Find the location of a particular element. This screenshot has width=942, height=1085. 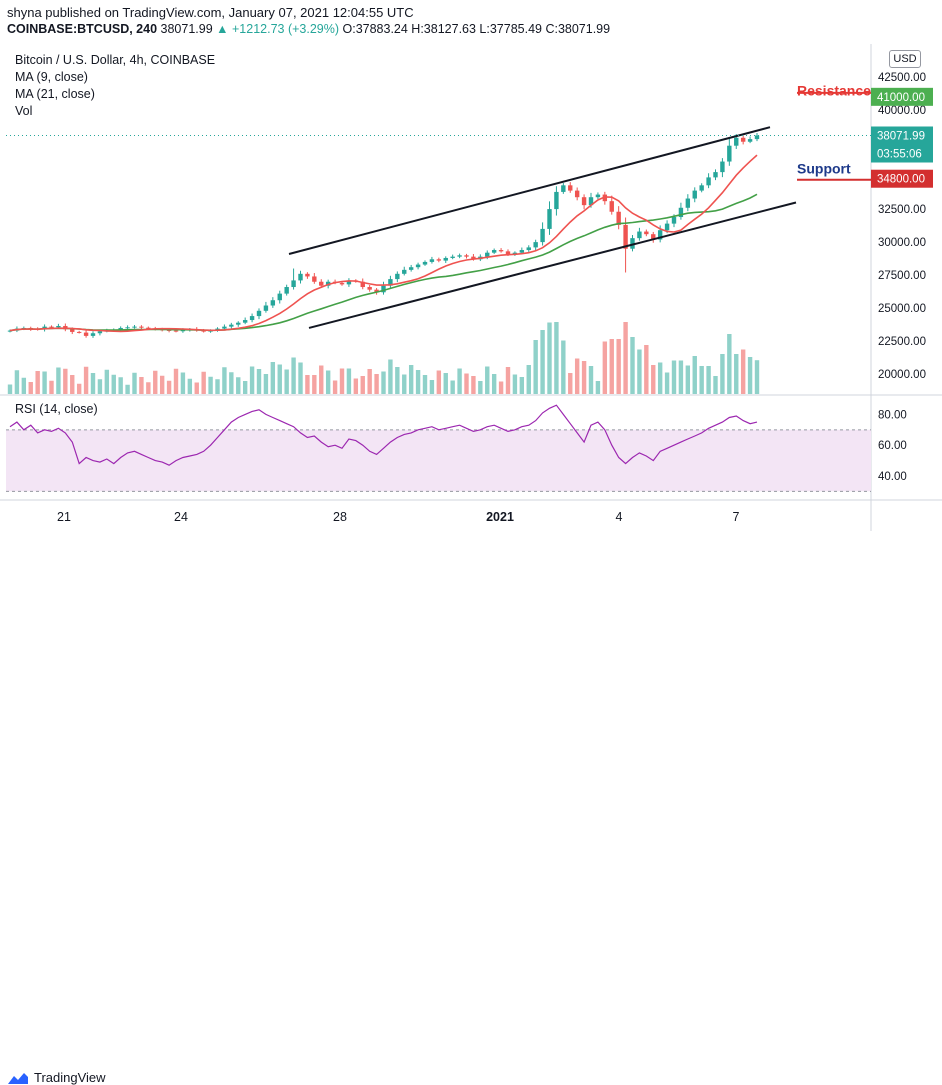

currency-selector: USD is located at coordinates (905, 59).